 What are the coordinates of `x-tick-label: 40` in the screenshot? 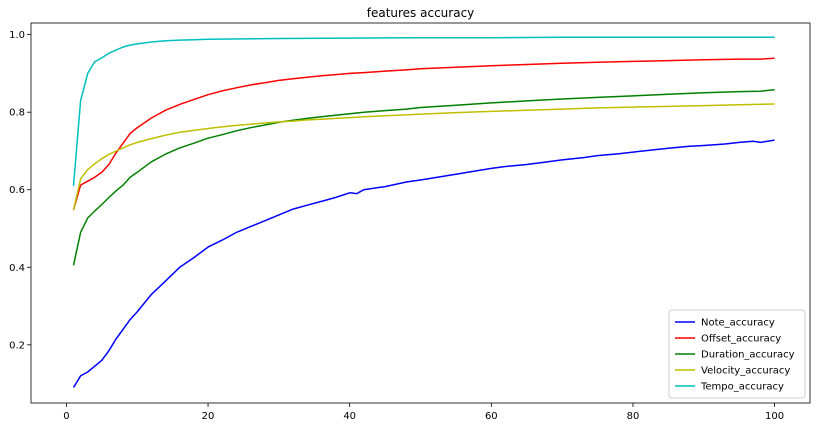 It's located at (349, 416).